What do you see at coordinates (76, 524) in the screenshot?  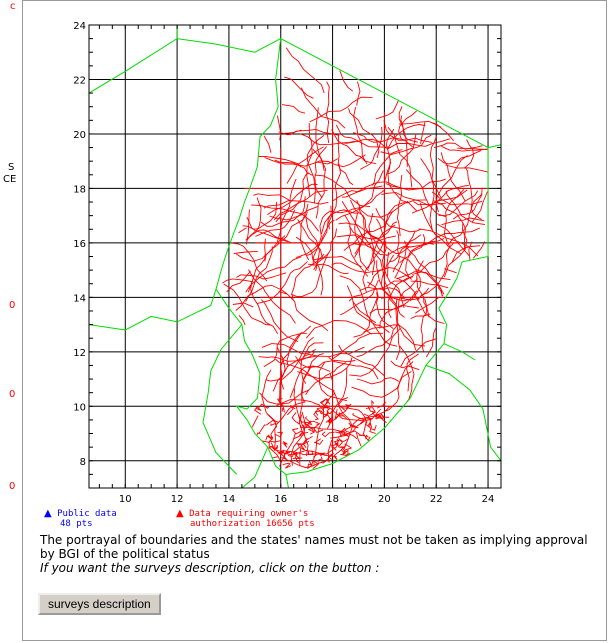 I see `legend-public-count: 48 pts` at bounding box center [76, 524].